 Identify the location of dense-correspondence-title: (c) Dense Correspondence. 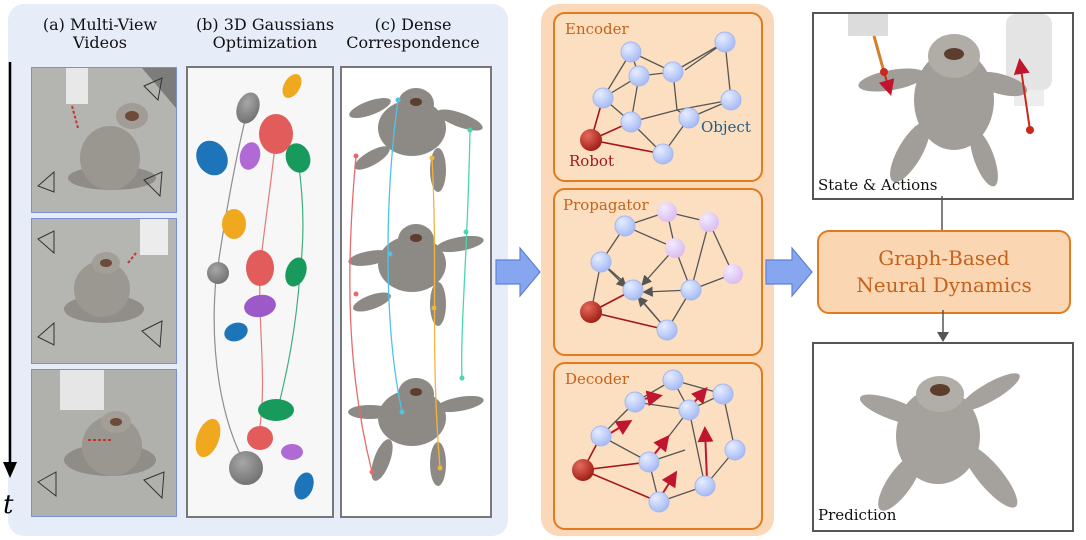
(413, 33).